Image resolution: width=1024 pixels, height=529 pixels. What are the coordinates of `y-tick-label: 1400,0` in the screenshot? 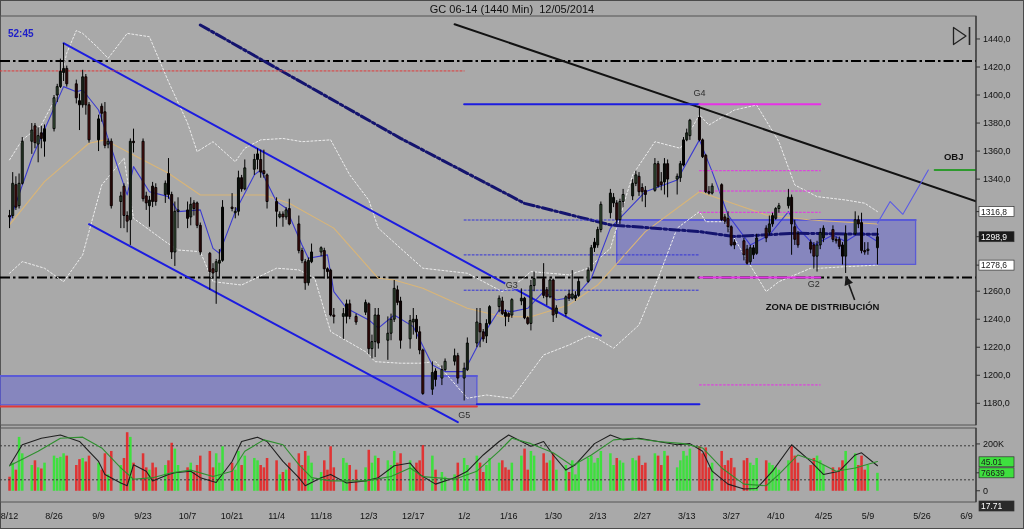 It's located at (997, 95).